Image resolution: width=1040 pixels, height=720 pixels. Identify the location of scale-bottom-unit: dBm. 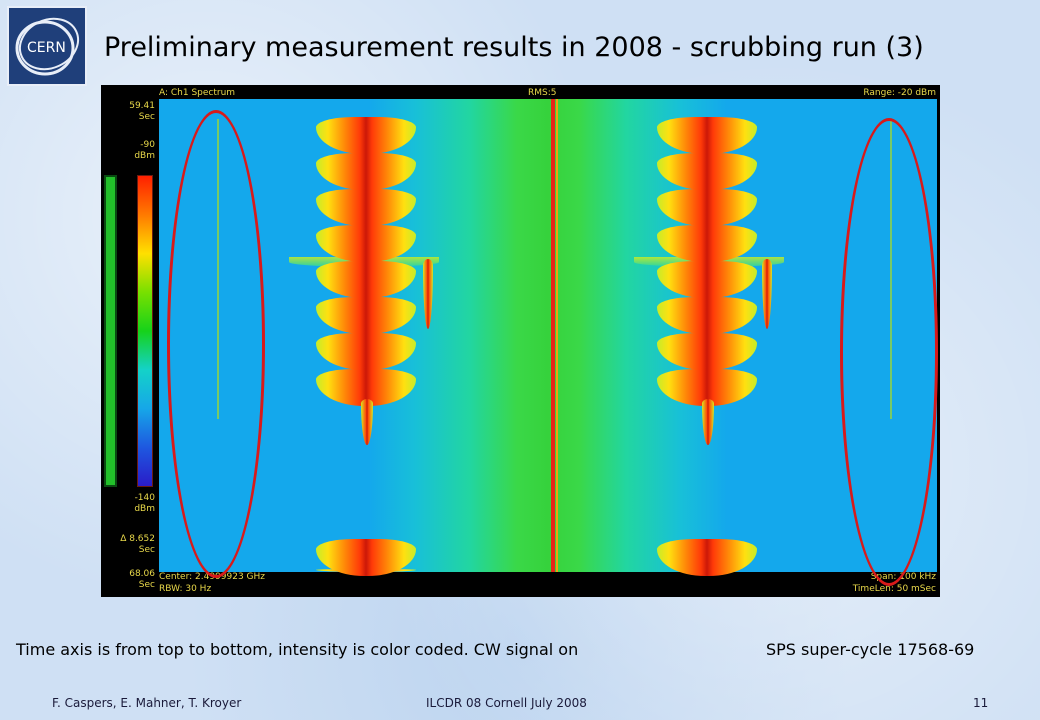
(144, 509).